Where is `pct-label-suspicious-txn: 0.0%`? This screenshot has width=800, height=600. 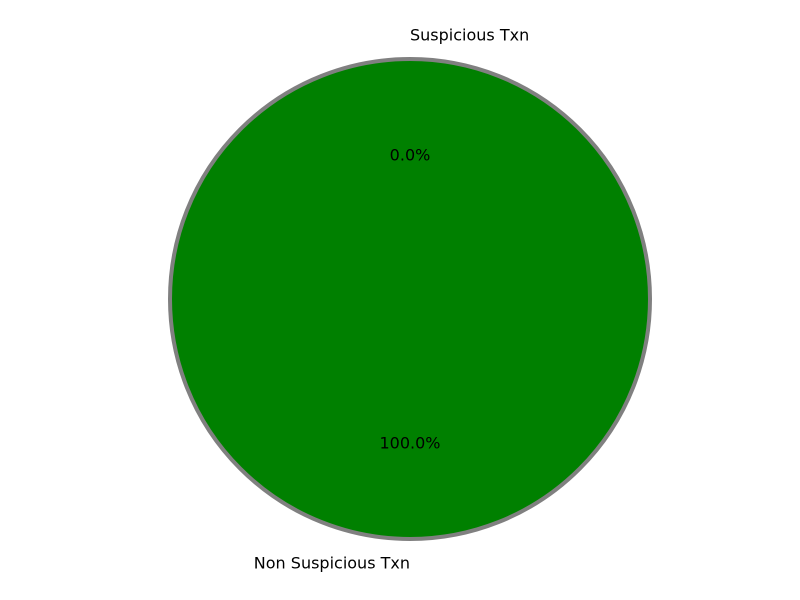 pct-label-suspicious-txn: 0.0% is located at coordinates (410, 155).